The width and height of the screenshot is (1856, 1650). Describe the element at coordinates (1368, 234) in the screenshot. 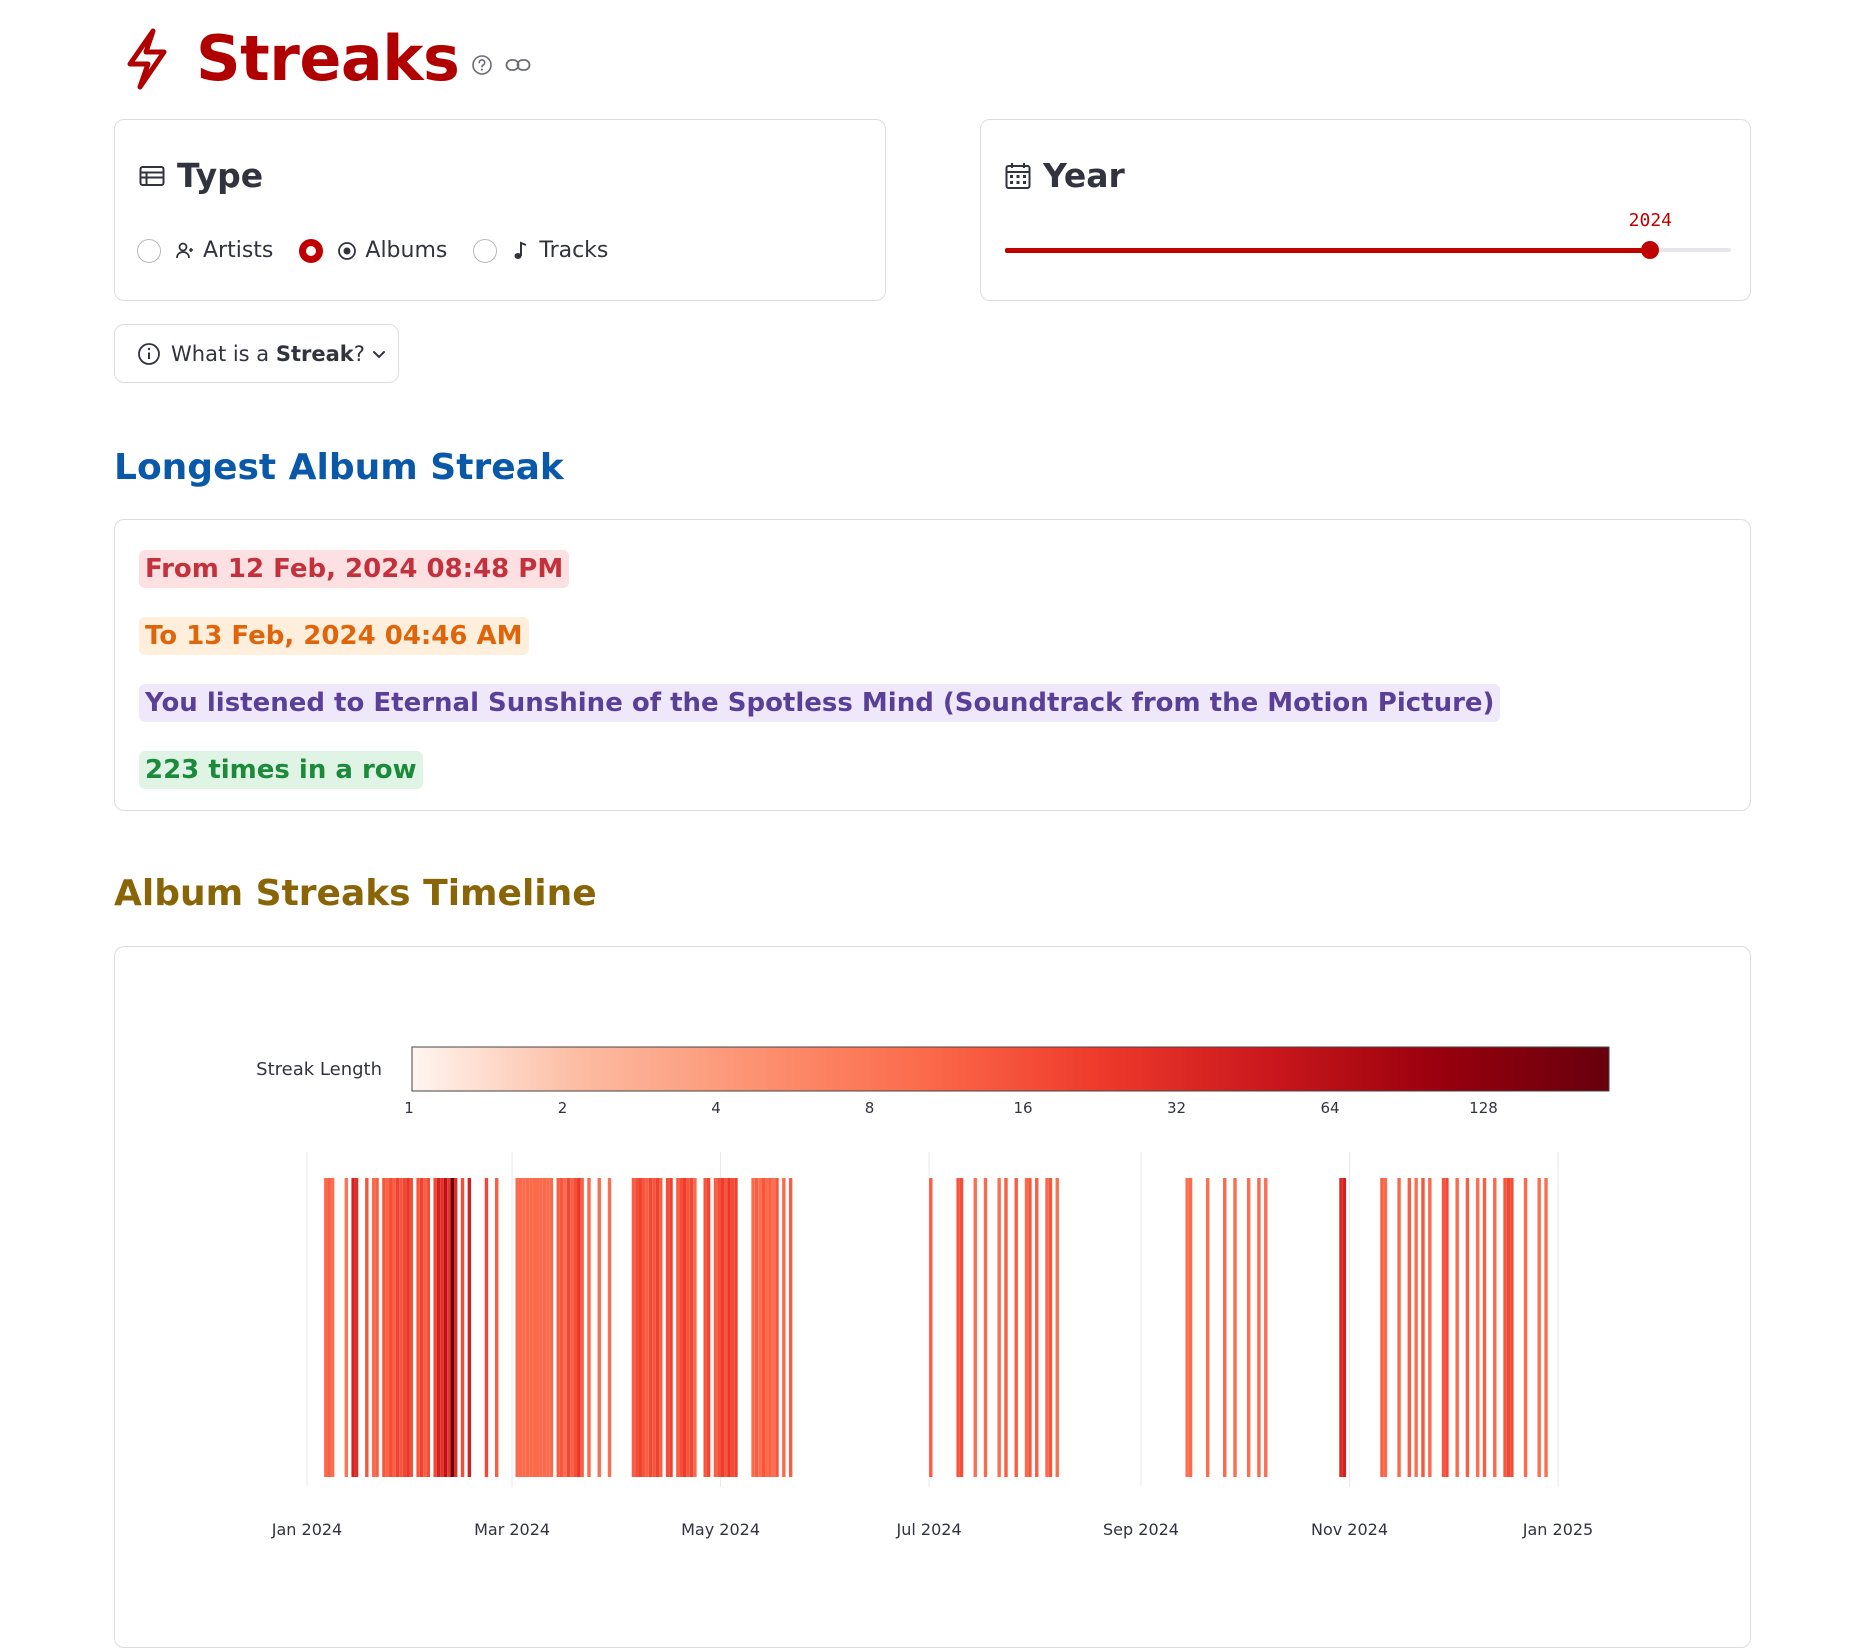

I see `year-slider: 2024` at that location.